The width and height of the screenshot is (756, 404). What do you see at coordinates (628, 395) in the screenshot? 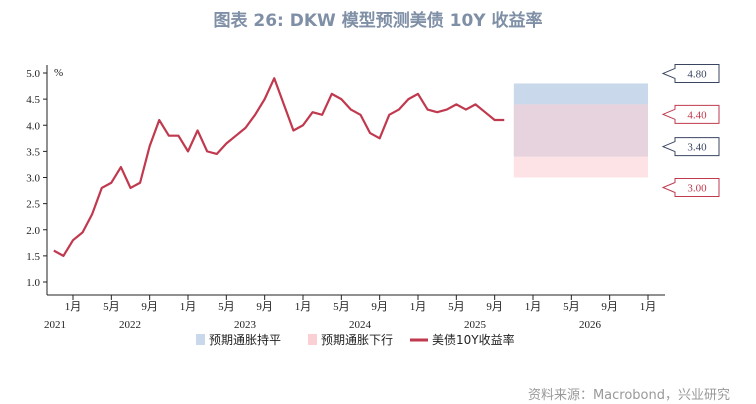
I see `source-note: 资料来源：Macrobond，兴业研究` at bounding box center [628, 395].